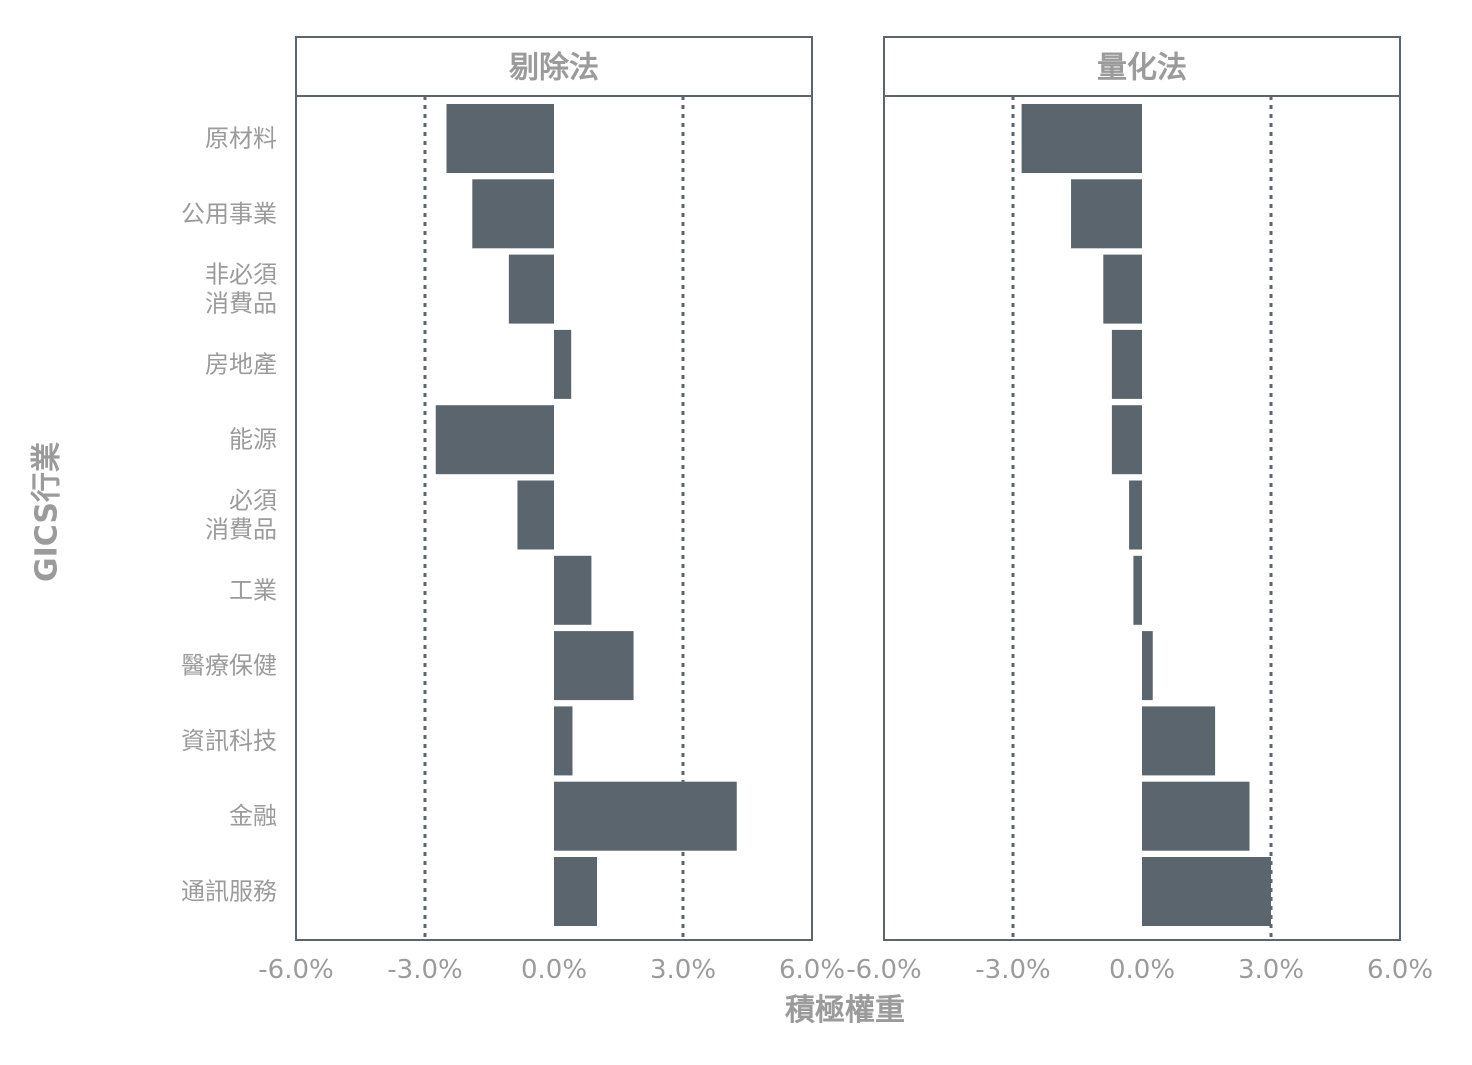 This screenshot has height=1065, width=1472. Describe the element at coordinates (229, 214) in the screenshot. I see `category-label: 公用事業` at that location.